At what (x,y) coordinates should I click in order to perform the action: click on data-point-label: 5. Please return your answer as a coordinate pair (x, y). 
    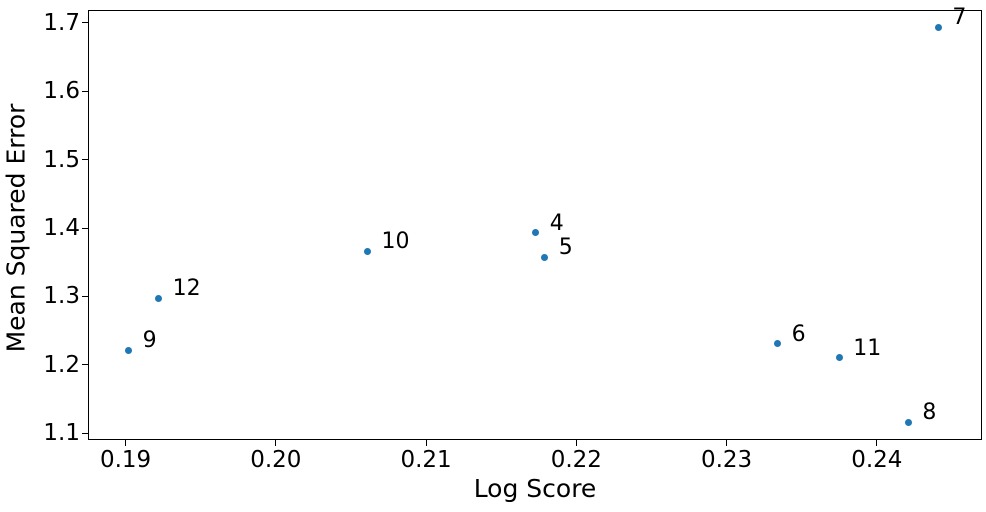
    Looking at the image, I should click on (565, 248).